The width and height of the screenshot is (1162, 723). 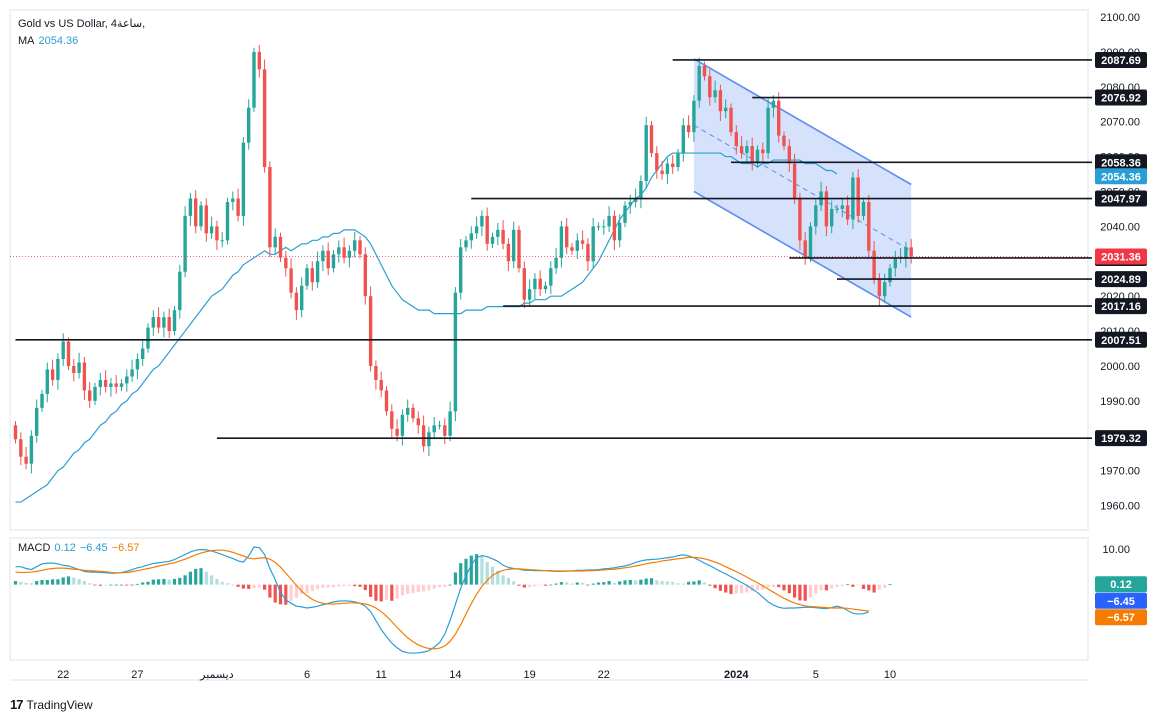 What do you see at coordinates (1121, 198) in the screenshot?
I see `level-badge: 2047.97` at bounding box center [1121, 198].